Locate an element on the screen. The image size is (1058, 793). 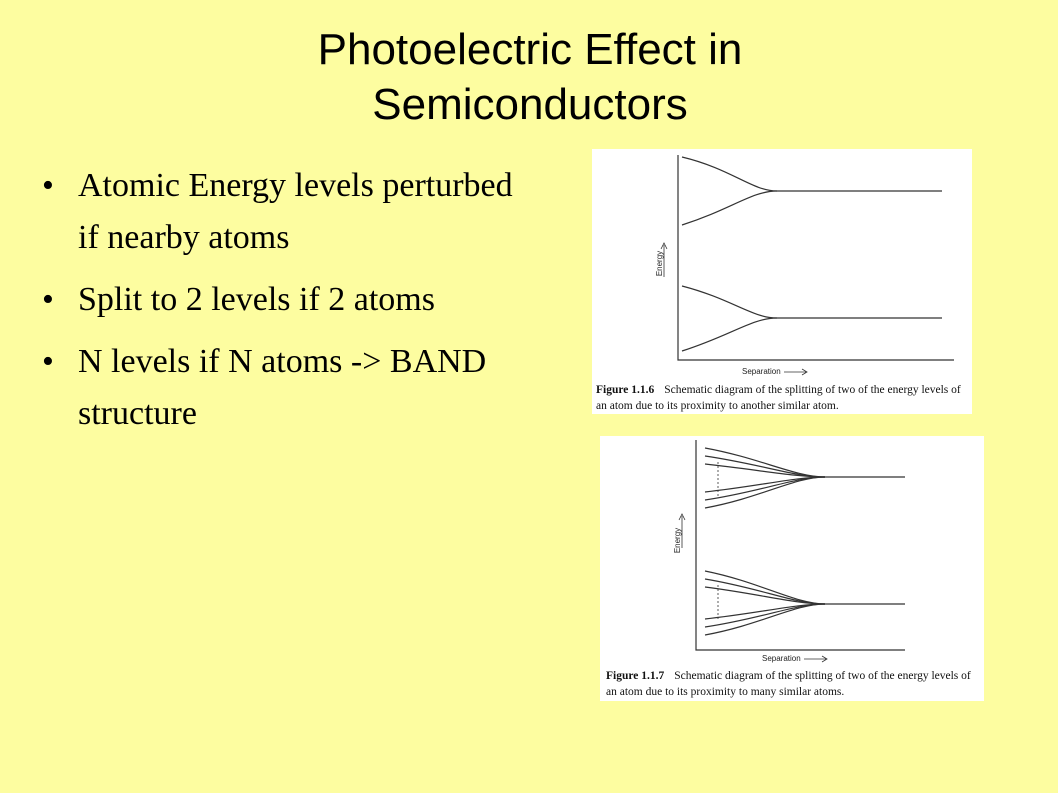
bullet: N levels if N atoms -> BAND structure is located at coordinates (280, 388).